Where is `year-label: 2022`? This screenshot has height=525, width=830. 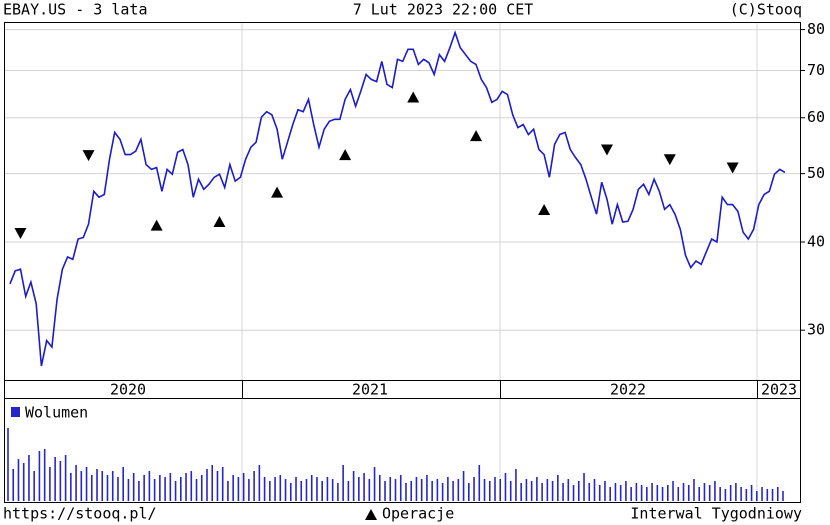 year-label: 2022 is located at coordinates (628, 390).